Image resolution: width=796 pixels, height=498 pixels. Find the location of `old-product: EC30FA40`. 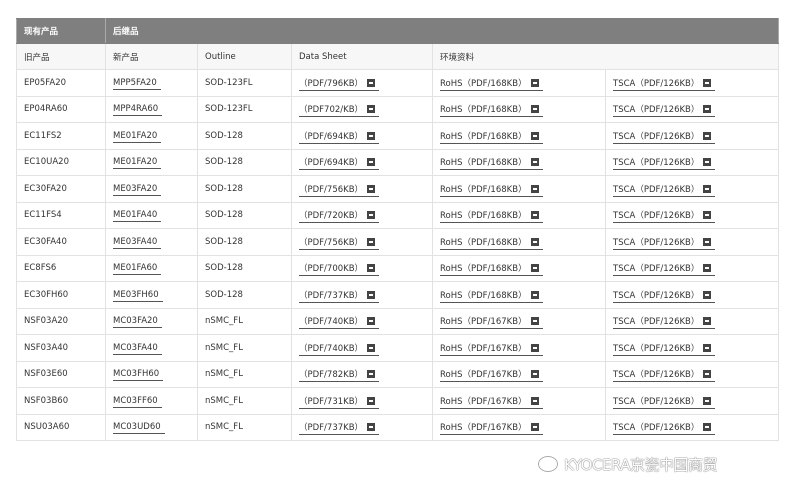

old-product: EC30FA40 is located at coordinates (61, 242).